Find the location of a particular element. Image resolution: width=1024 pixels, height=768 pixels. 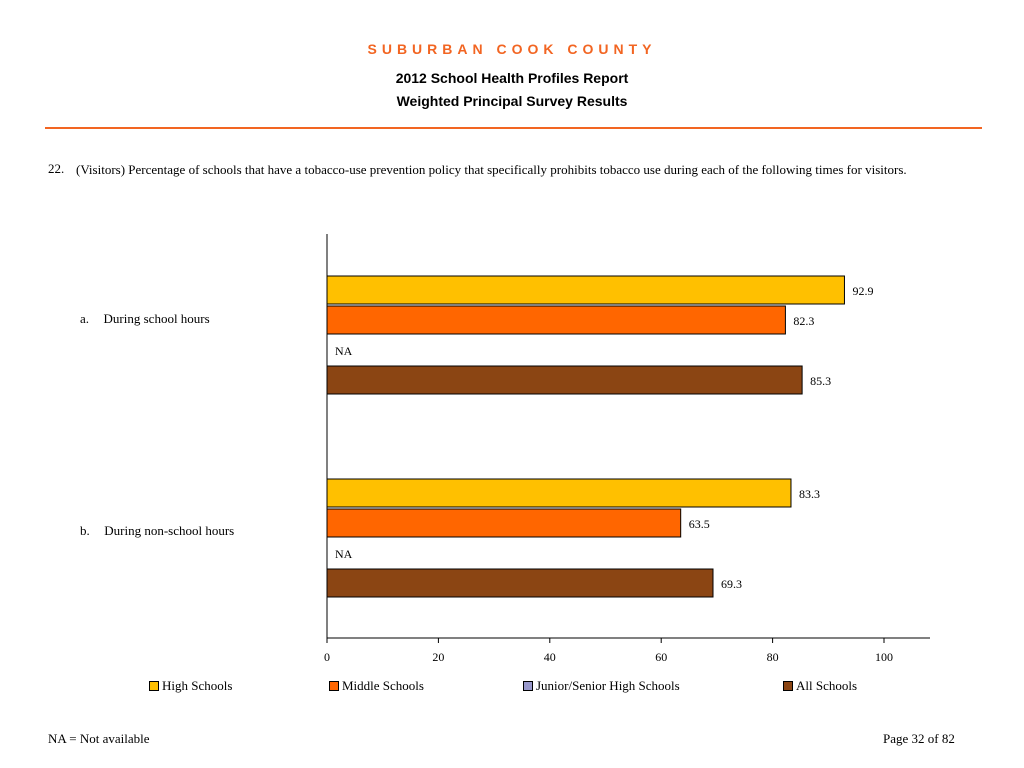

category-letter: a. is located at coordinates (85, 318).